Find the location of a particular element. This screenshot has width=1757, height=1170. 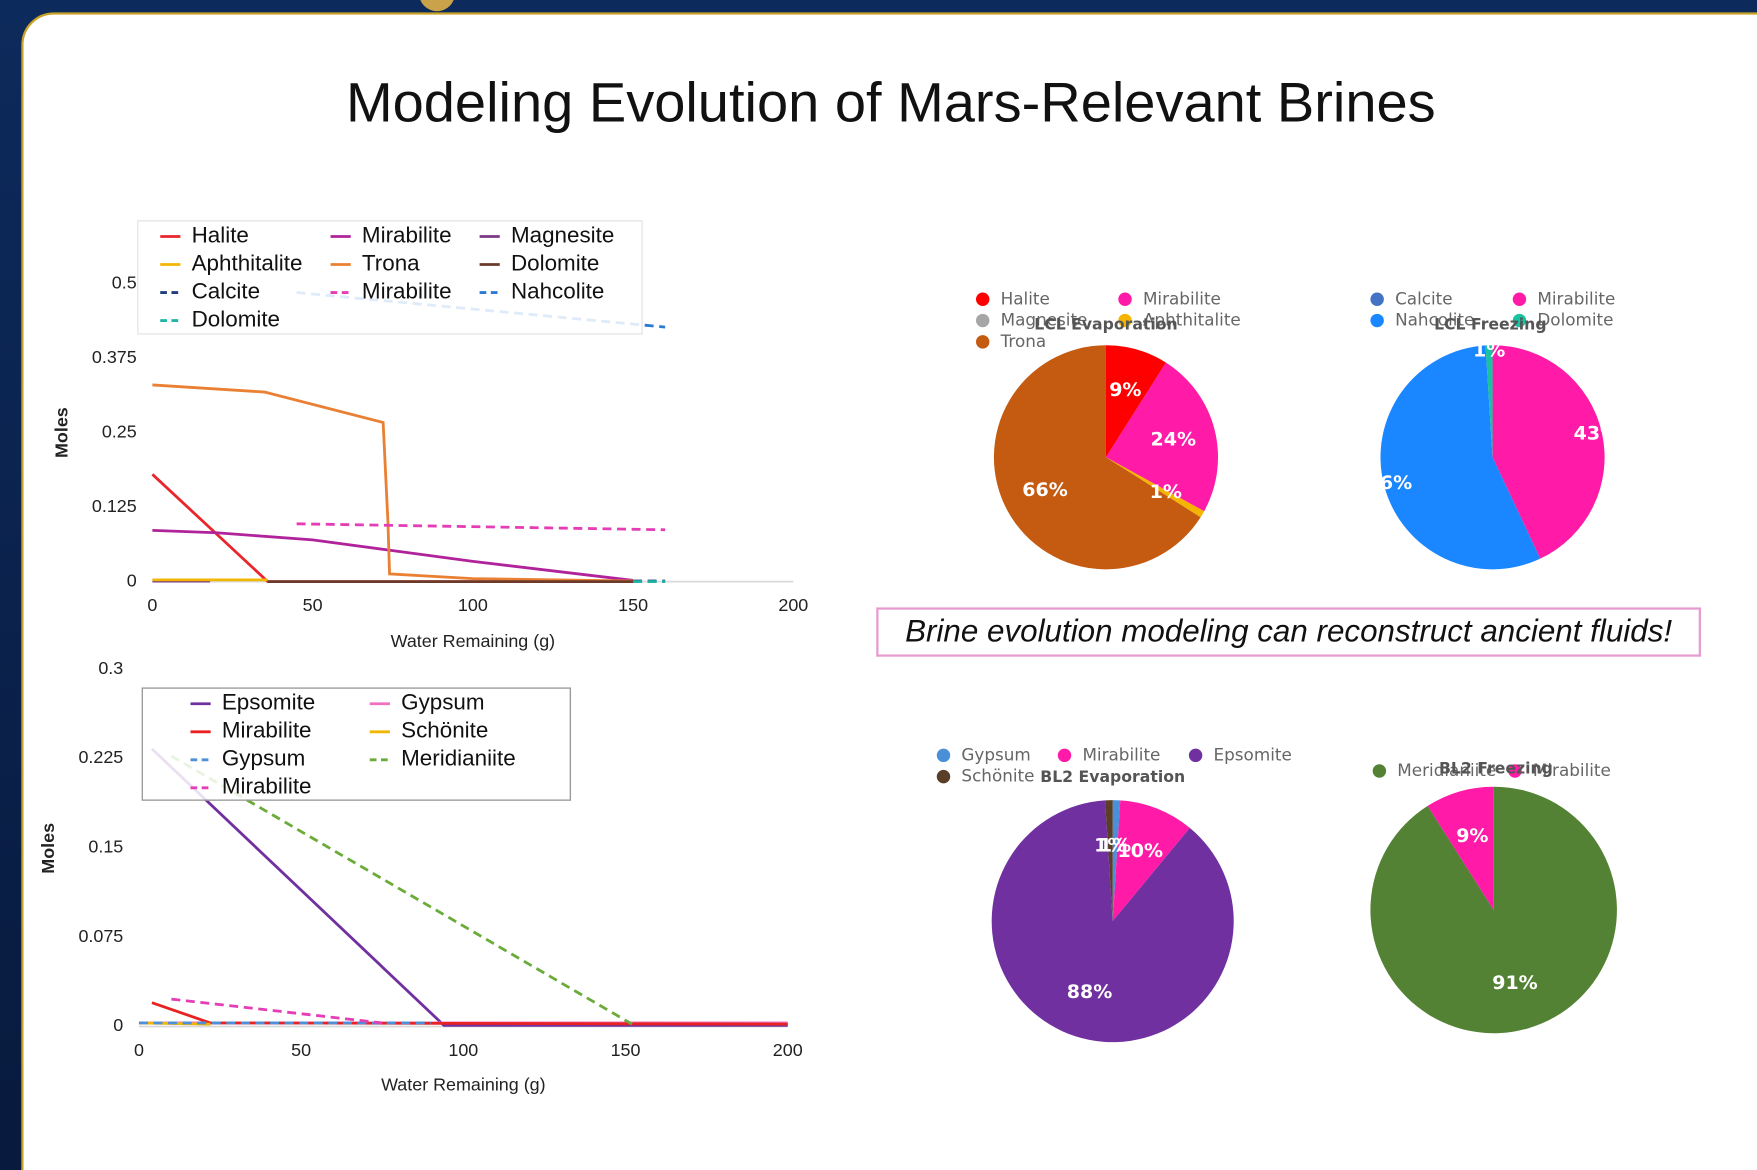

pie-label: 91% is located at coordinates (1515, 983).